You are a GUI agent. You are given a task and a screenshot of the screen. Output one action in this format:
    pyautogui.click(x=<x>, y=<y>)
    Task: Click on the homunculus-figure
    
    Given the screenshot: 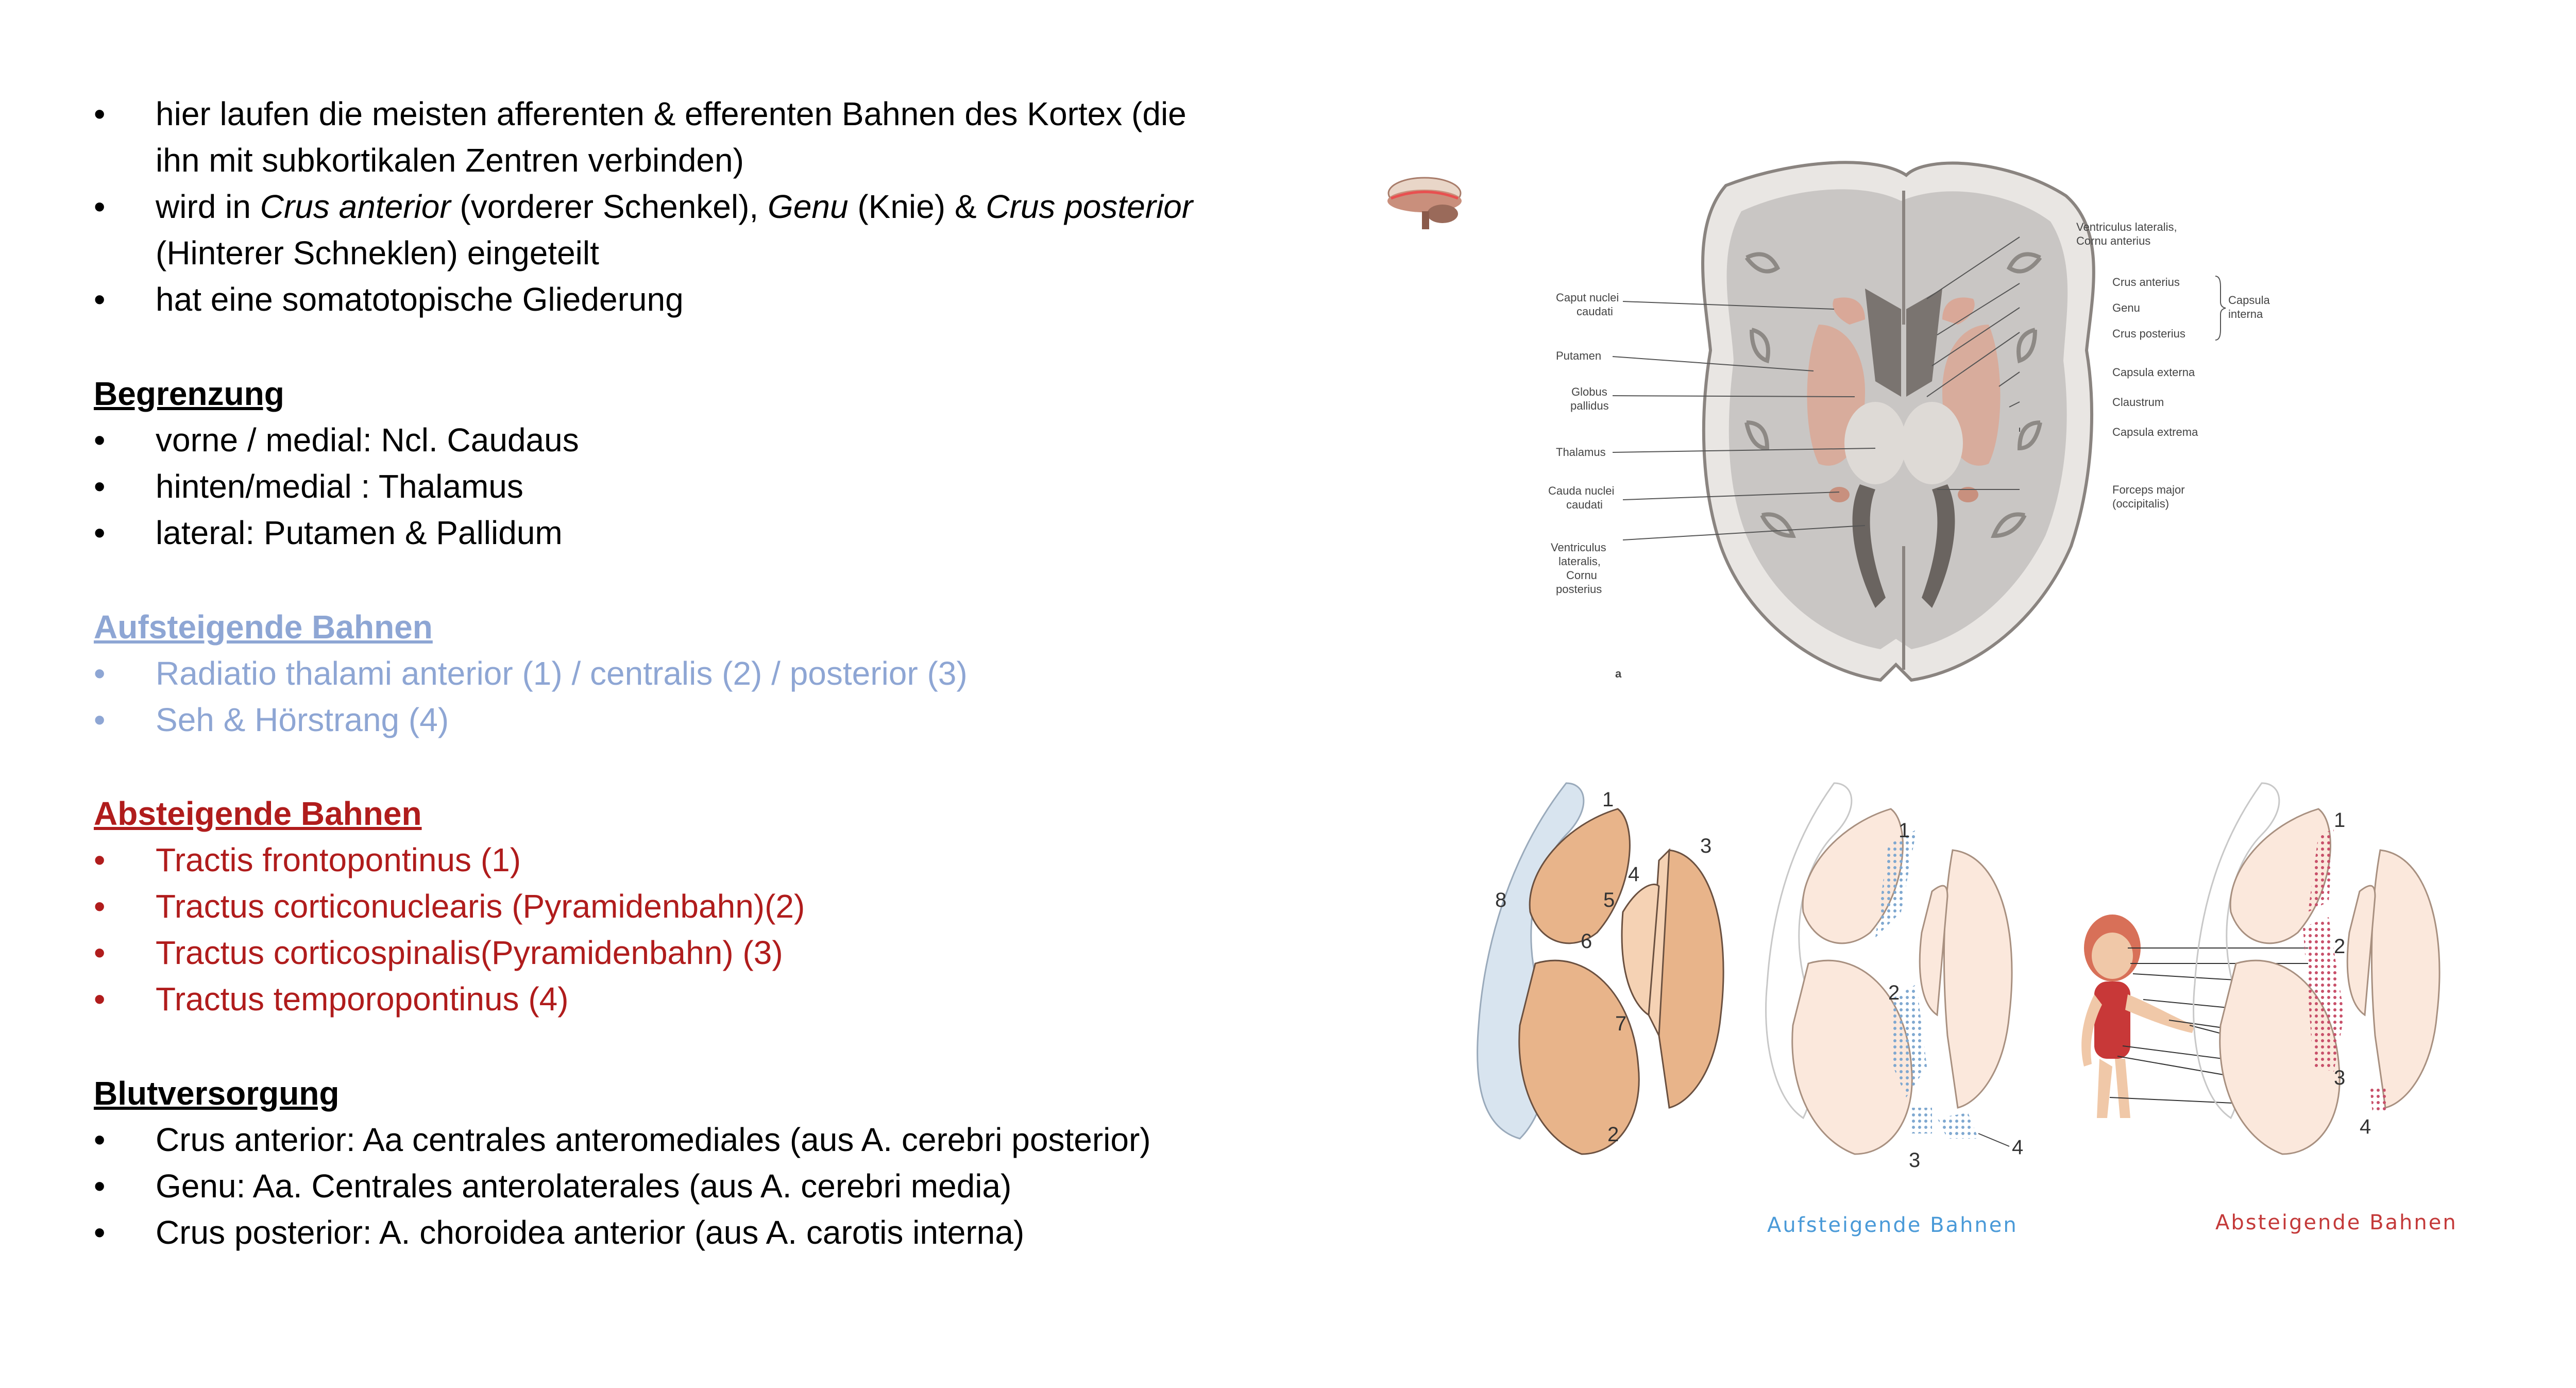 What is the action you would take?
    pyautogui.click(x=2138, y=1016)
    